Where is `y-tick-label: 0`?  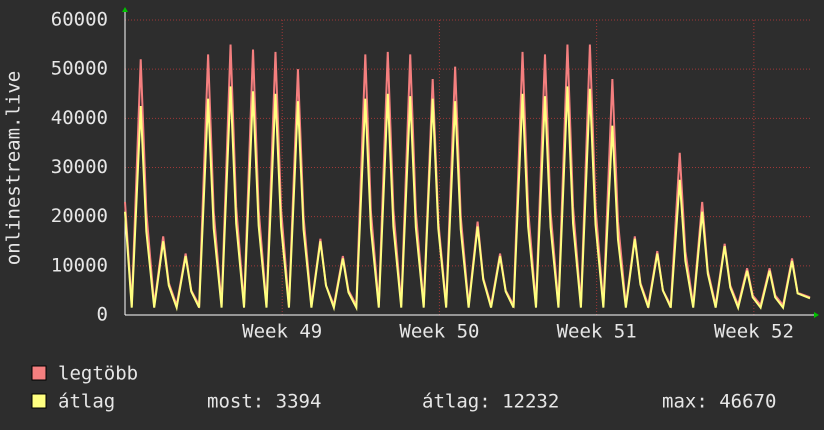 y-tick-label: 0 is located at coordinates (102, 315).